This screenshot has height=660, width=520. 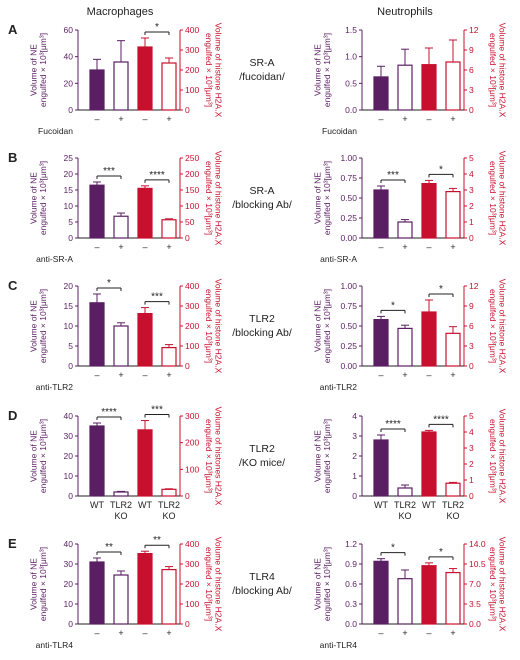 What do you see at coordinates (168, 516) in the screenshot?
I see `x-tick-label: KO` at bounding box center [168, 516].